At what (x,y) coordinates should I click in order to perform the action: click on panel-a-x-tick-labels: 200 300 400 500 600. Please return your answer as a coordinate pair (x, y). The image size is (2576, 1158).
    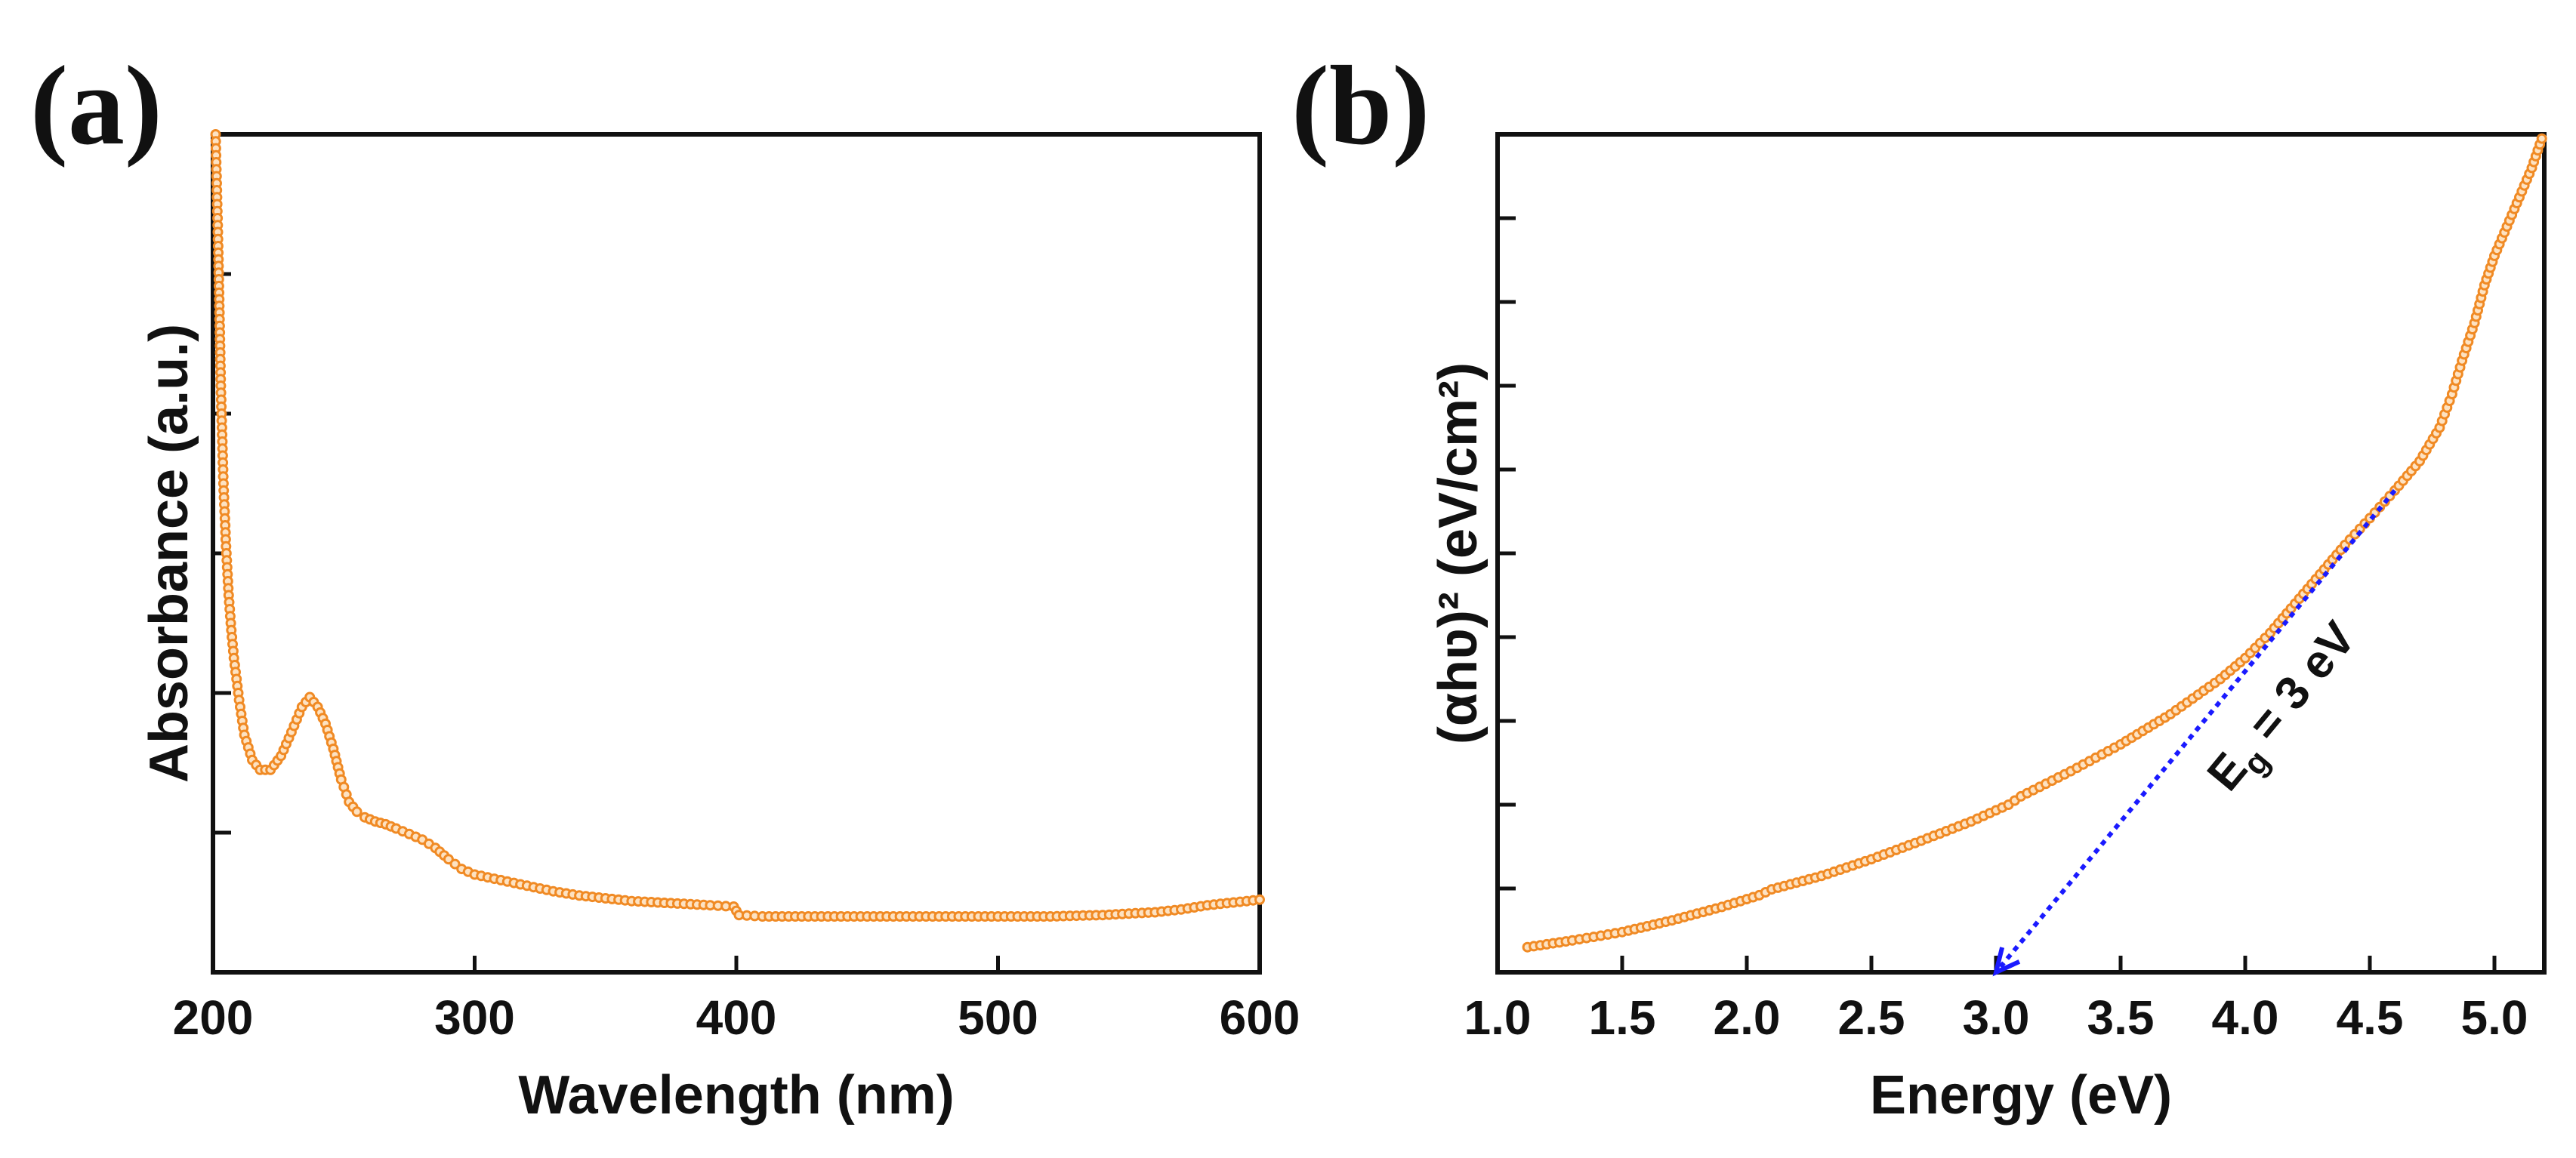
    Looking at the image, I should click on (736, 1017).